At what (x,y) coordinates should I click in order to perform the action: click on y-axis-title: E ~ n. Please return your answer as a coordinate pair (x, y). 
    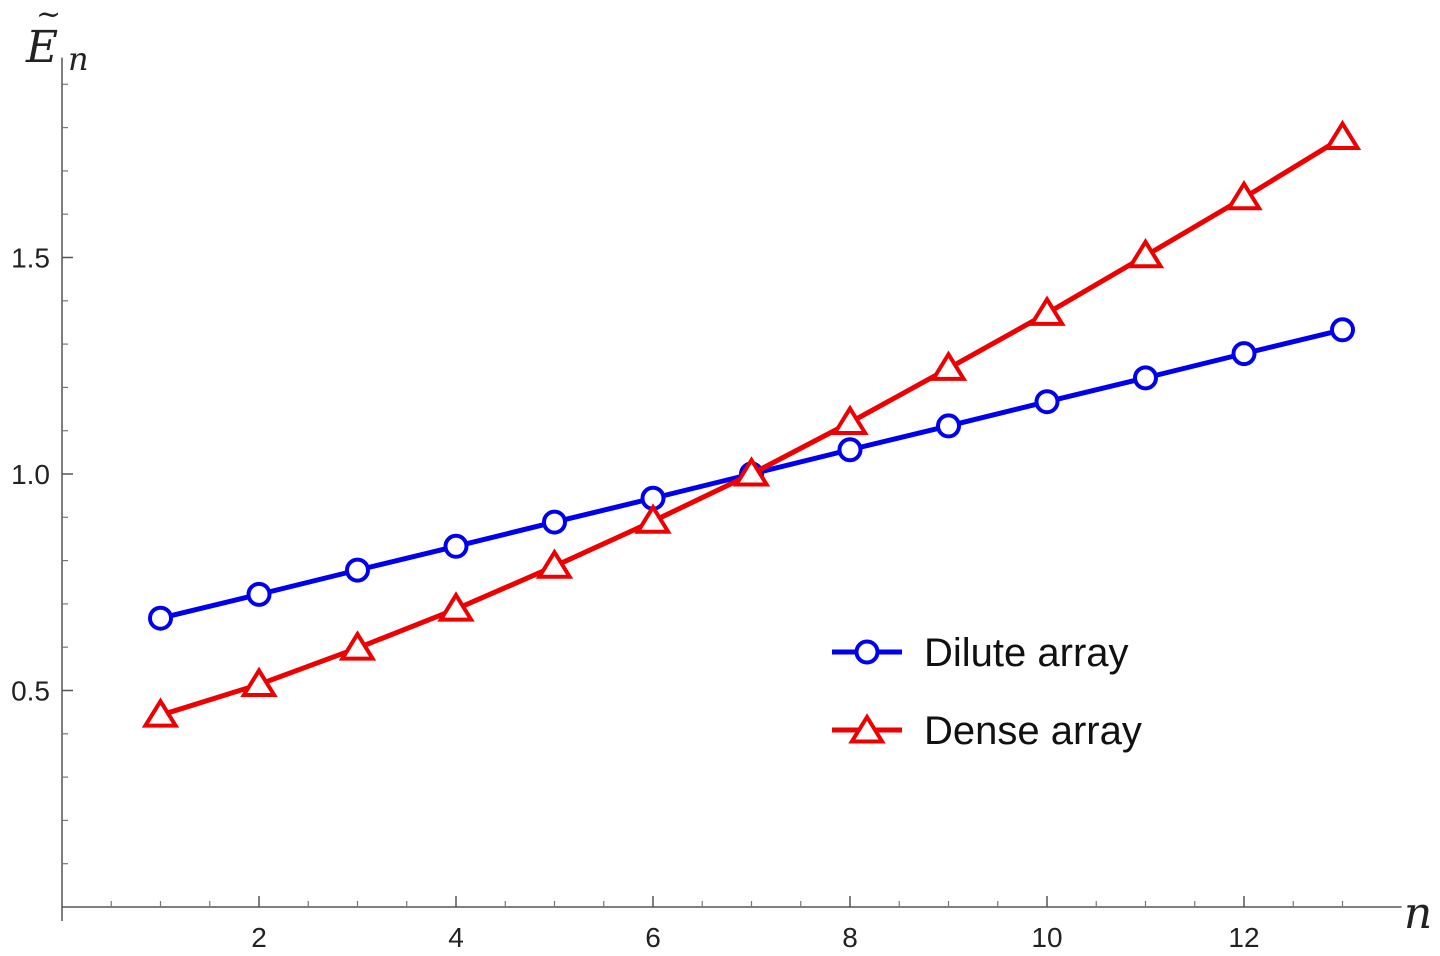
    Looking at the image, I should click on (57, 39).